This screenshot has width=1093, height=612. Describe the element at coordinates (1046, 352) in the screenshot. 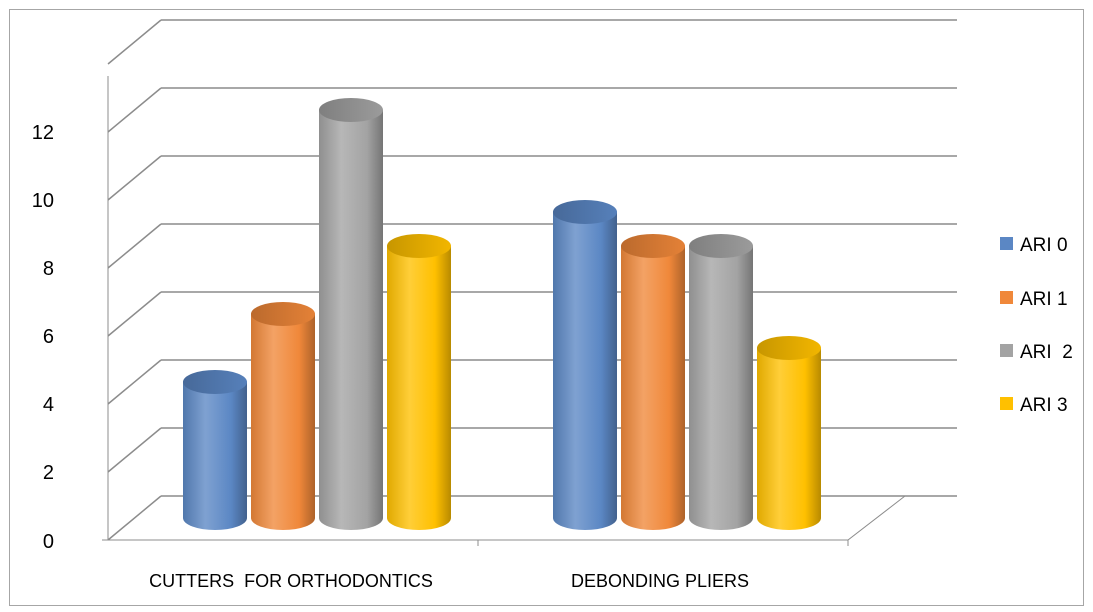

I see `legend-label: ARI 2` at that location.